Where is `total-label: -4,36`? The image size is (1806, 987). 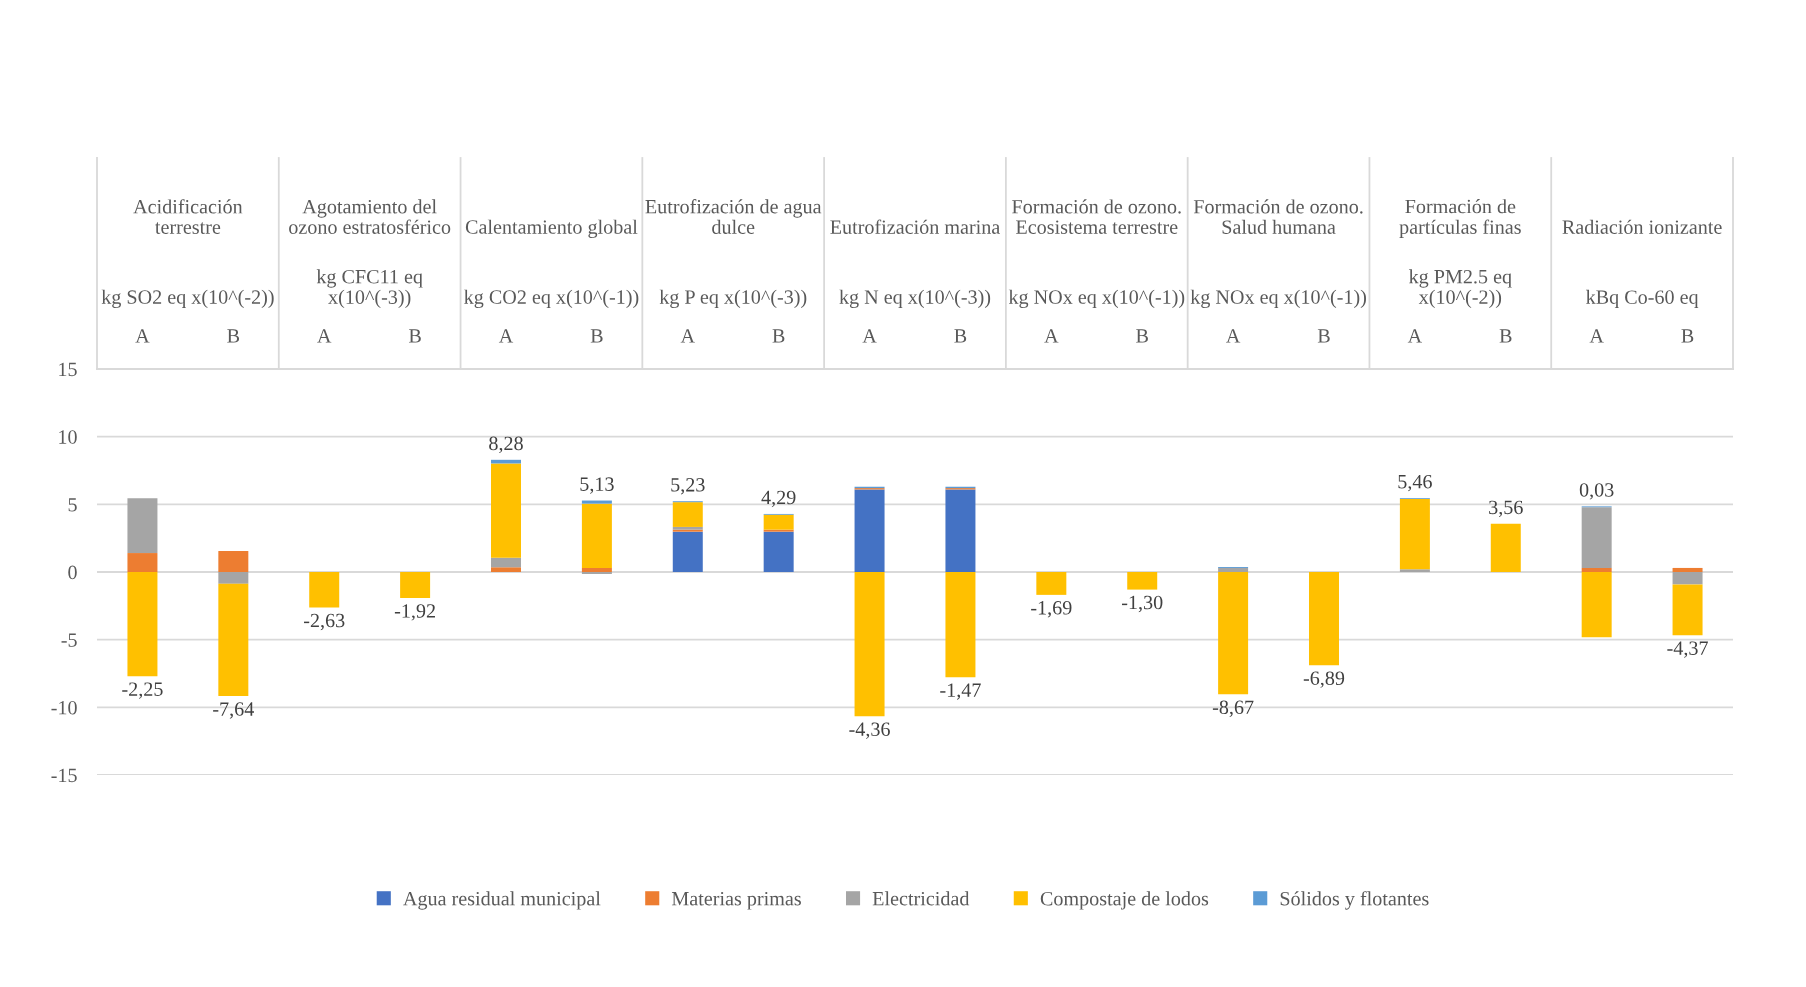
total-label: -4,36 is located at coordinates (869, 730).